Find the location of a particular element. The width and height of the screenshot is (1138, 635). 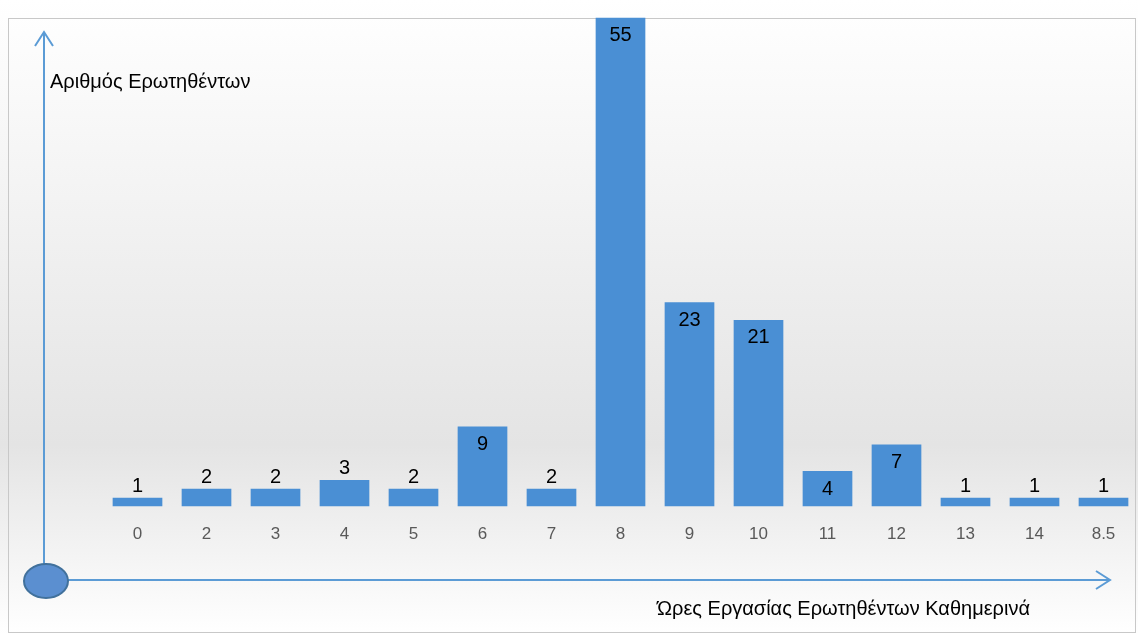

x-axis-title: Ώρες Εργασίας Ερωτηθέντων Καθημερινά is located at coordinates (843, 607).